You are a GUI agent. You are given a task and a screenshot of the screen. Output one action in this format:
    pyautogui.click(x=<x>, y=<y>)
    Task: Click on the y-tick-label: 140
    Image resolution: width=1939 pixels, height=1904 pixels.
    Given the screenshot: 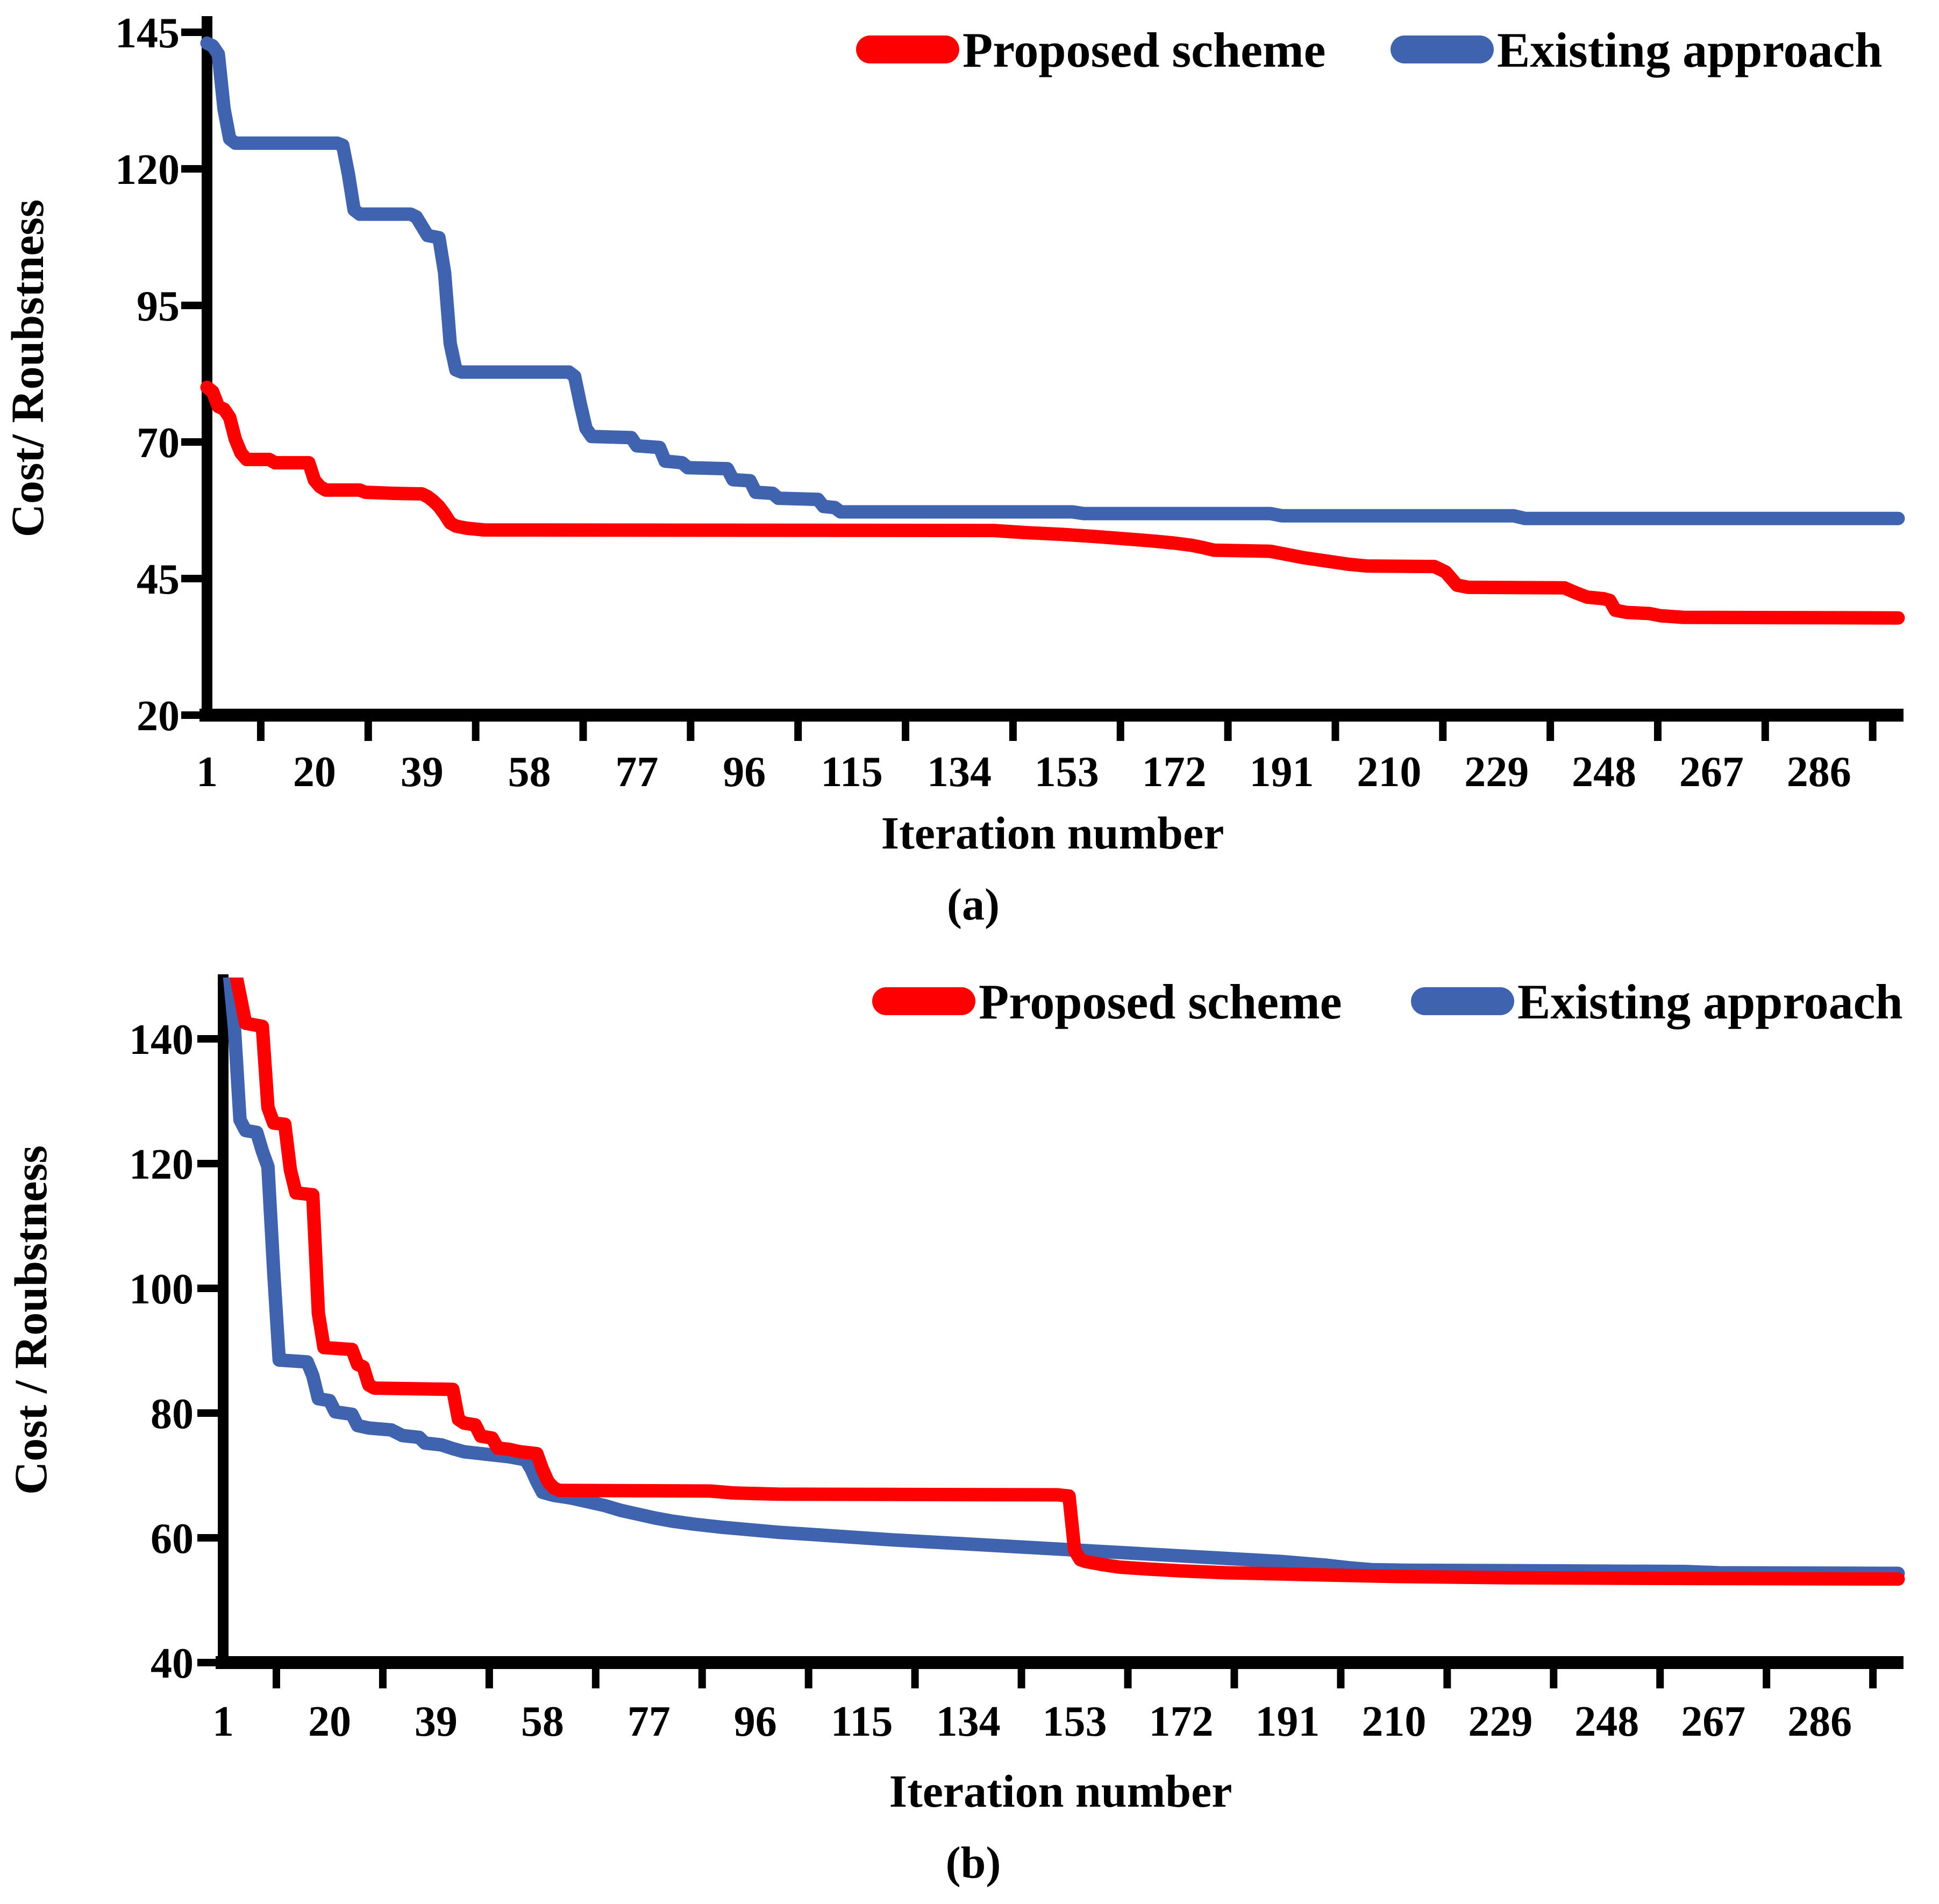 What is the action you would take?
    pyautogui.click(x=161, y=1040)
    